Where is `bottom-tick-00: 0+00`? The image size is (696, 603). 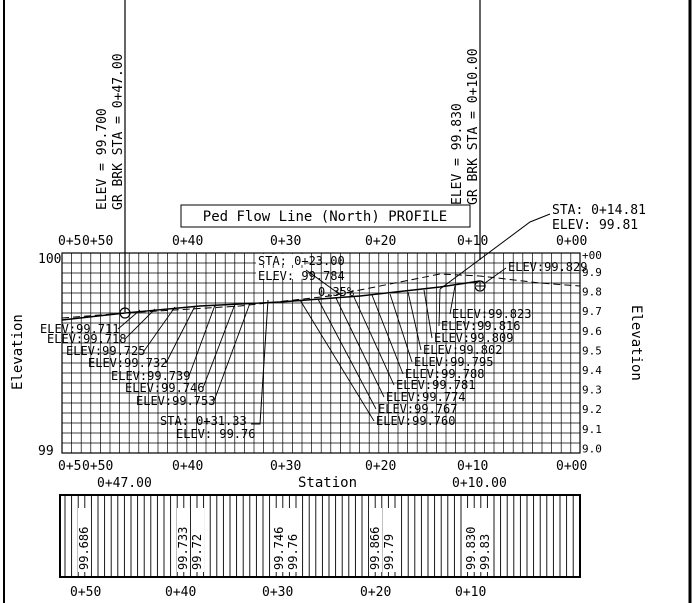 bottom-tick-00: 0+00 is located at coordinates (571, 466).